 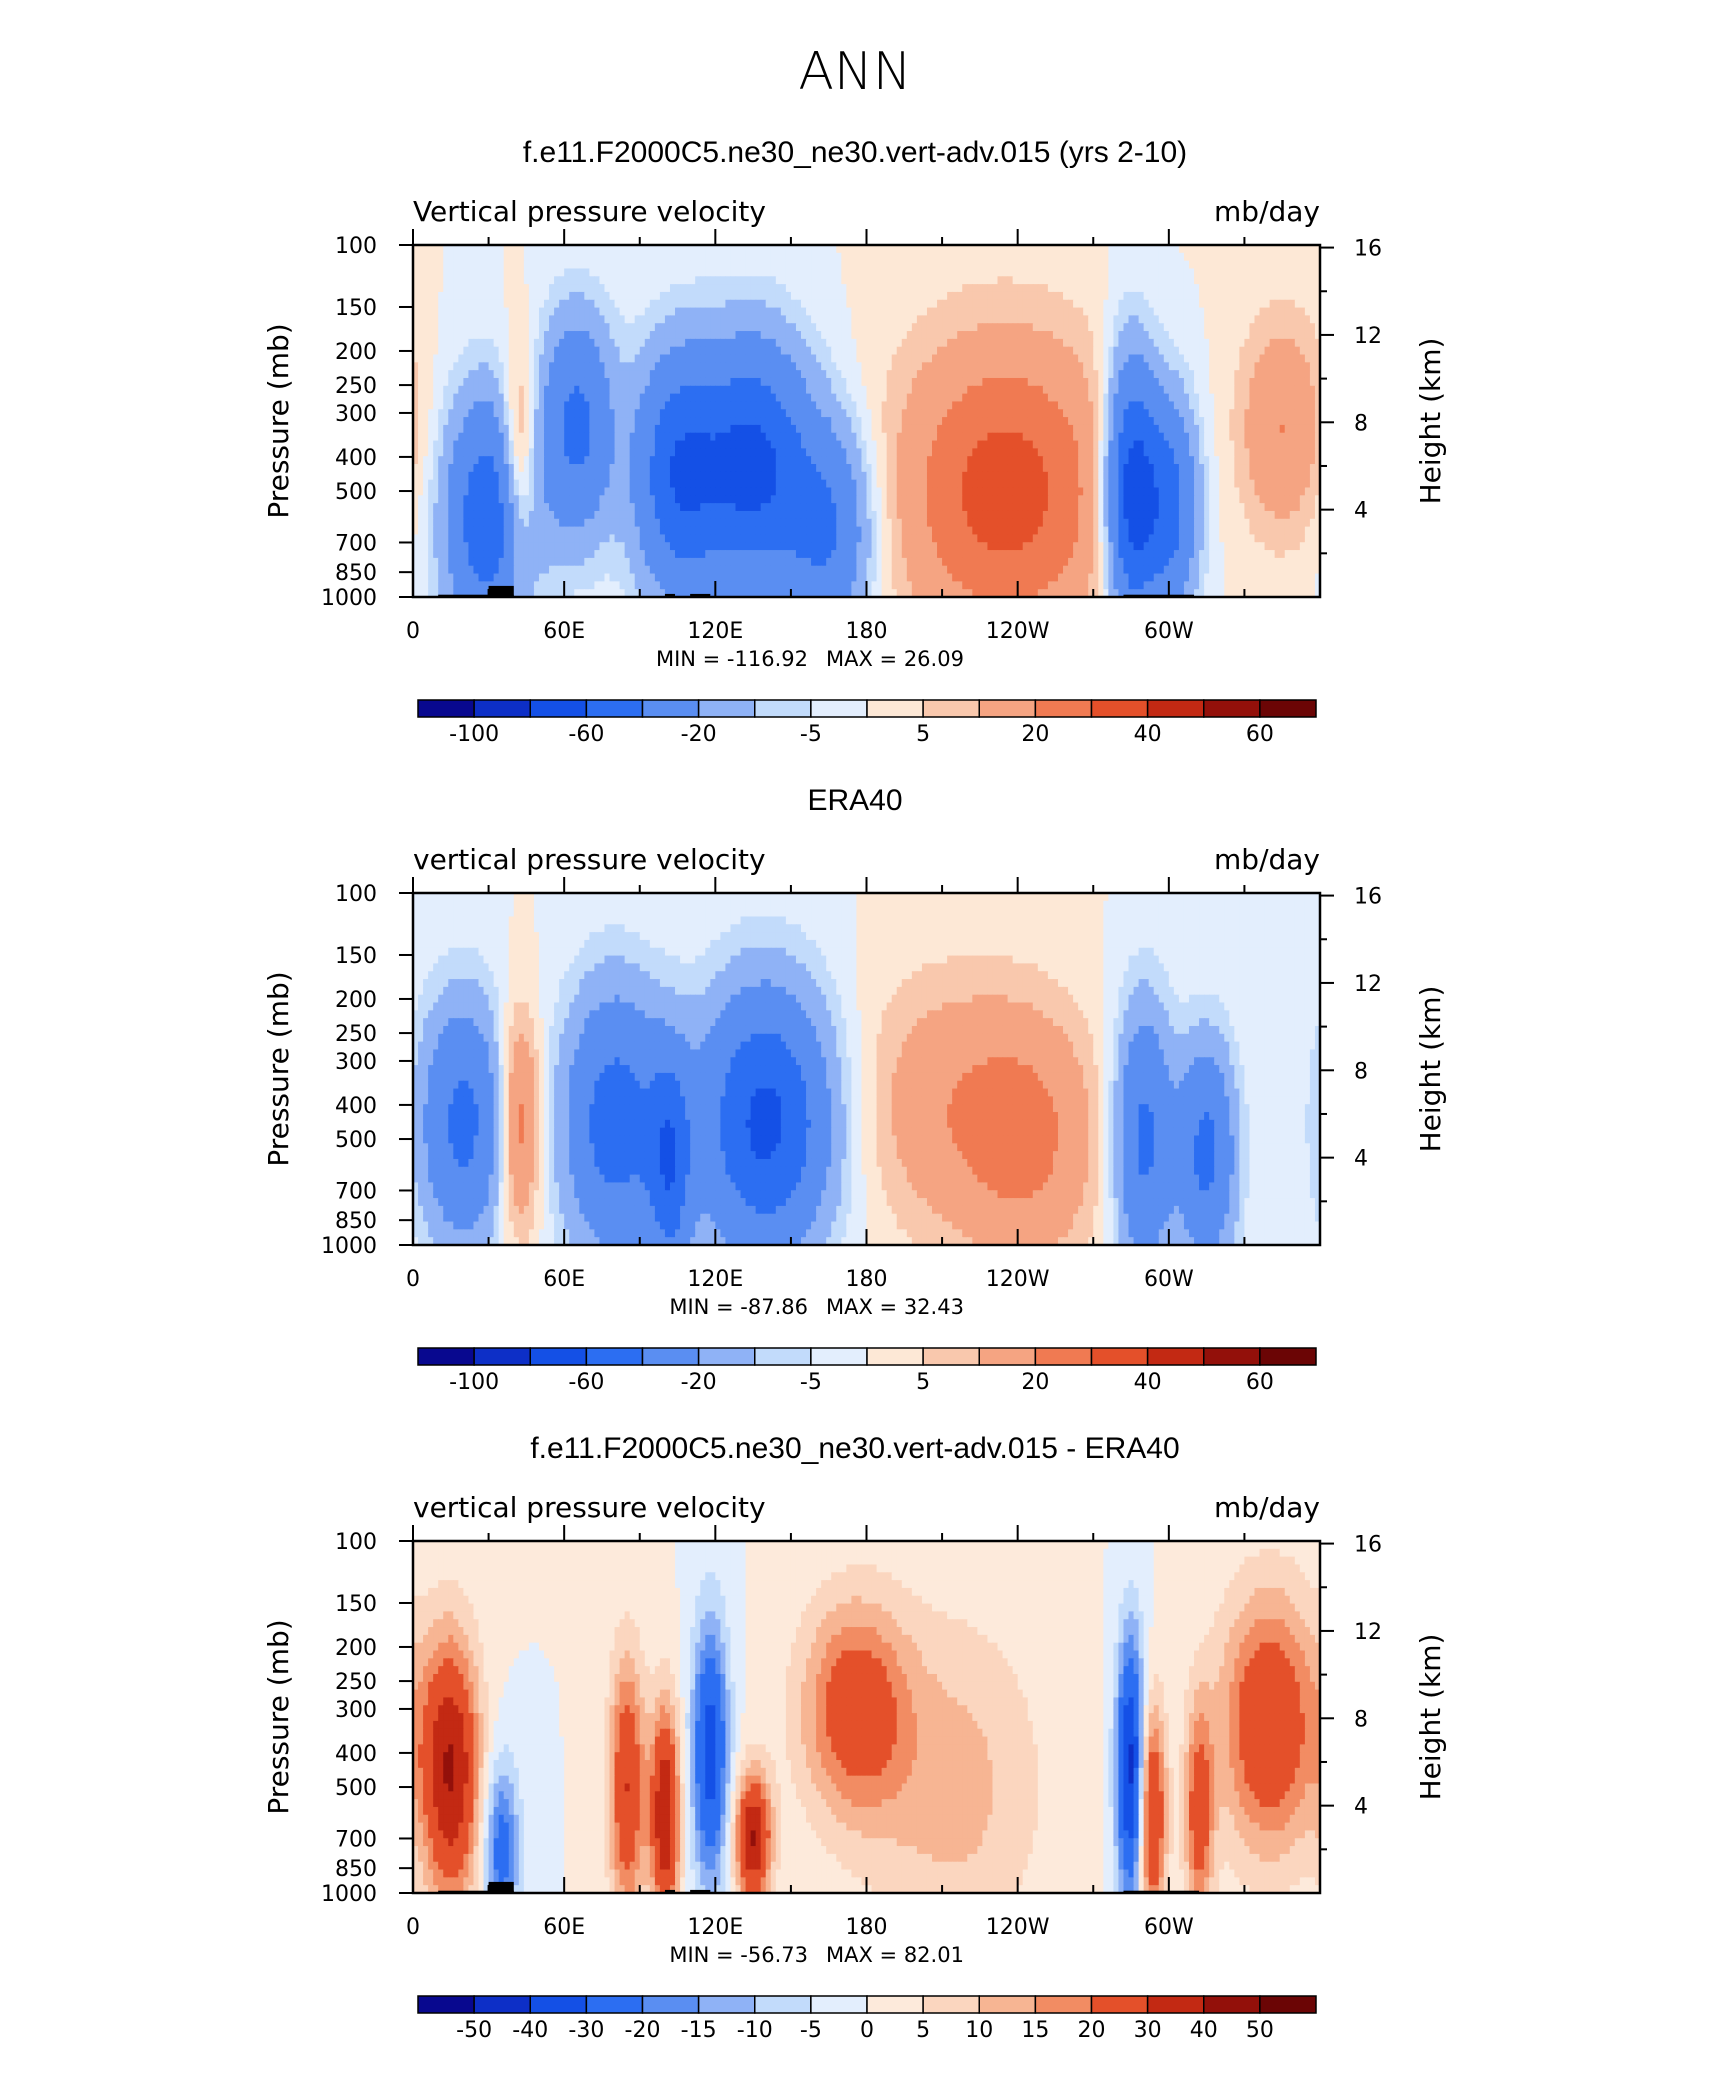 I want to click on heatmap-field, so click(x=867, y=1069).